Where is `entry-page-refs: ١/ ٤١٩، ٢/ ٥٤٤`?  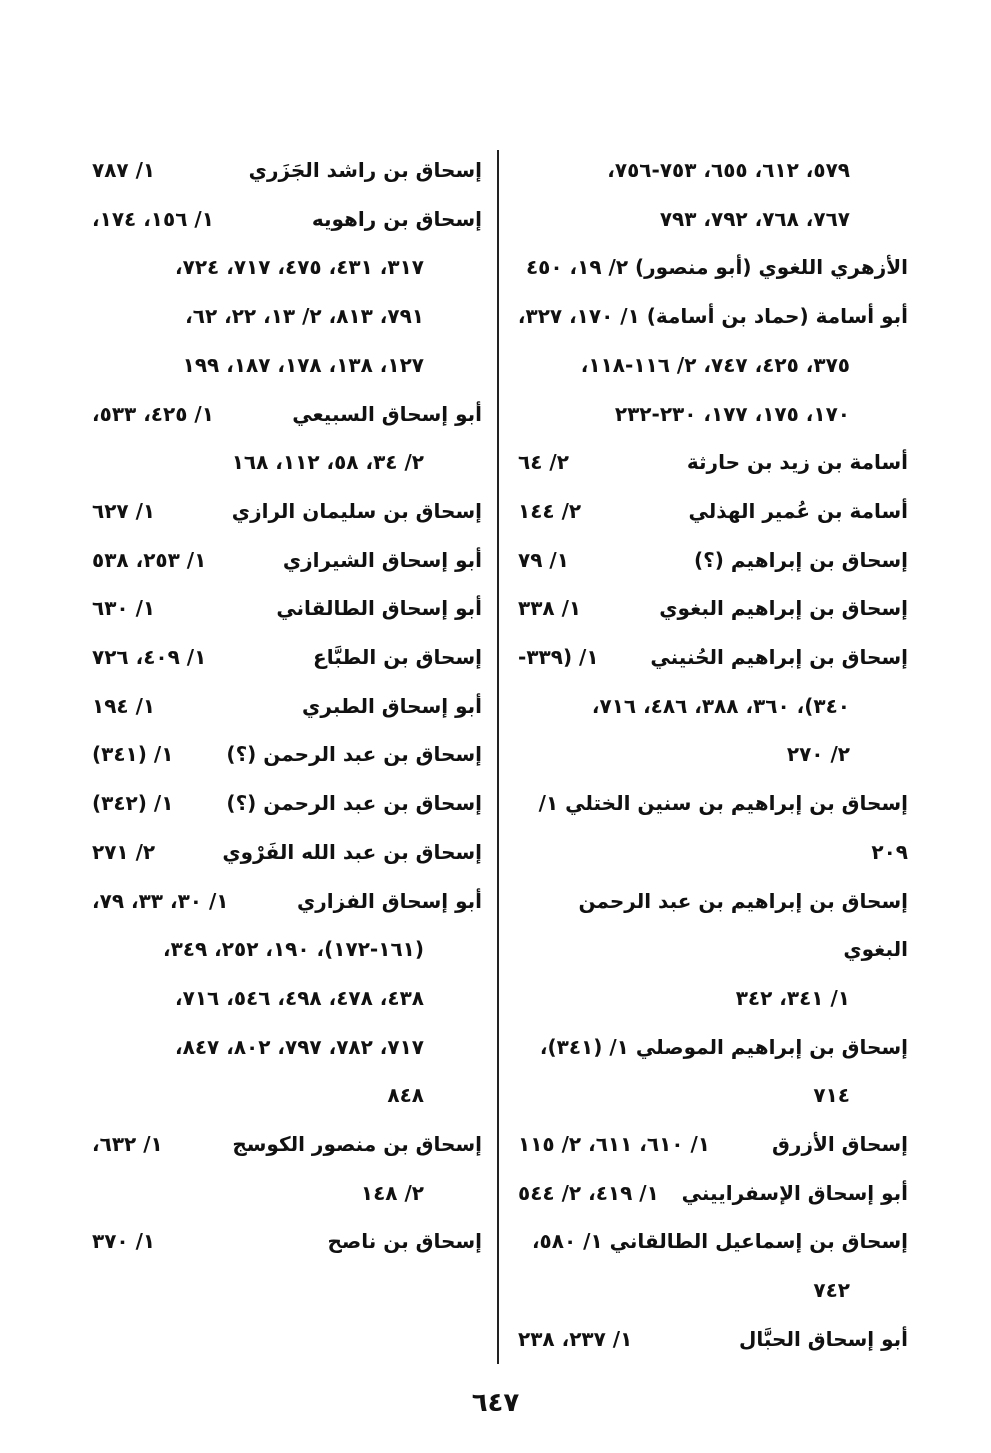
entry-page-refs: ١/ ٤١٩، ٢/ ٥٤٤ is located at coordinates (588, 1192).